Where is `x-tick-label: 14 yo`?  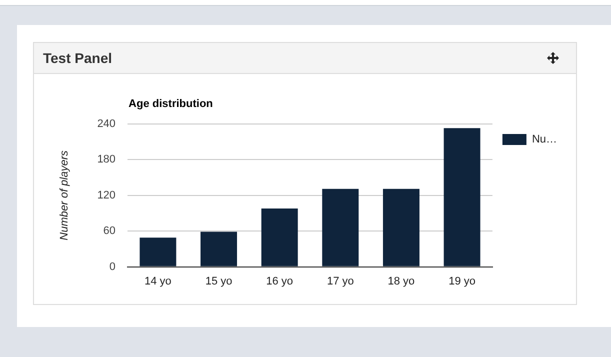 x-tick-label: 14 yo is located at coordinates (158, 281).